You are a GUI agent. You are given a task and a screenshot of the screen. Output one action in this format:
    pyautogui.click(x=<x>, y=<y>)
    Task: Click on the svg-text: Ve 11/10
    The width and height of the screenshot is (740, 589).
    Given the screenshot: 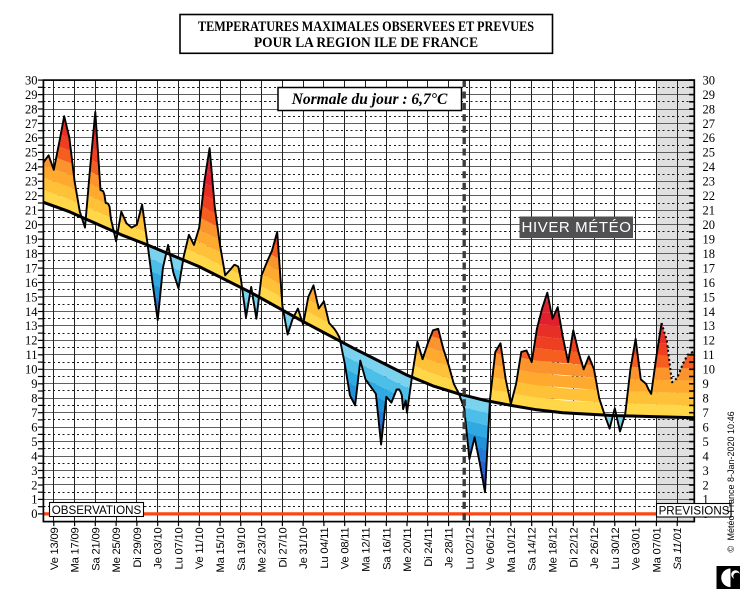 What is the action you would take?
    pyautogui.click(x=200, y=549)
    